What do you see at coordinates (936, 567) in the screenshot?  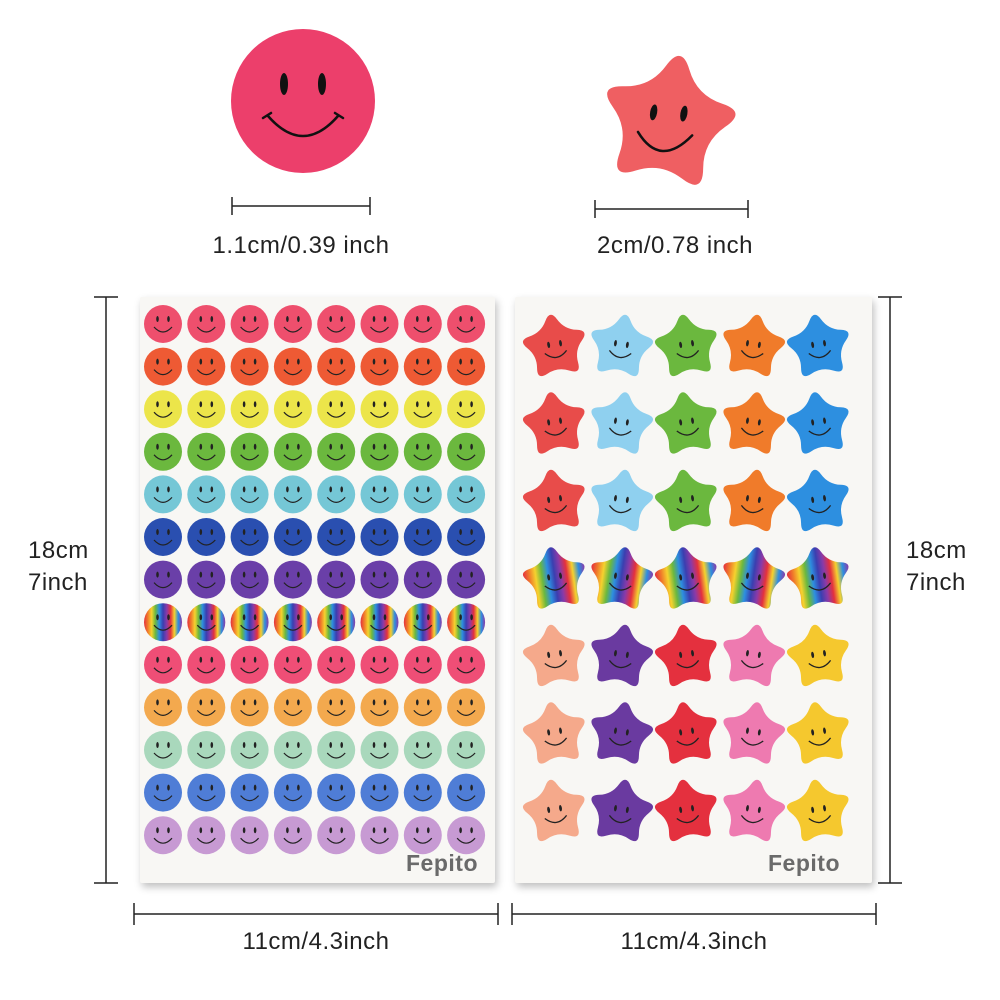 I see `right-height-label: 18cm 7inch` at bounding box center [936, 567].